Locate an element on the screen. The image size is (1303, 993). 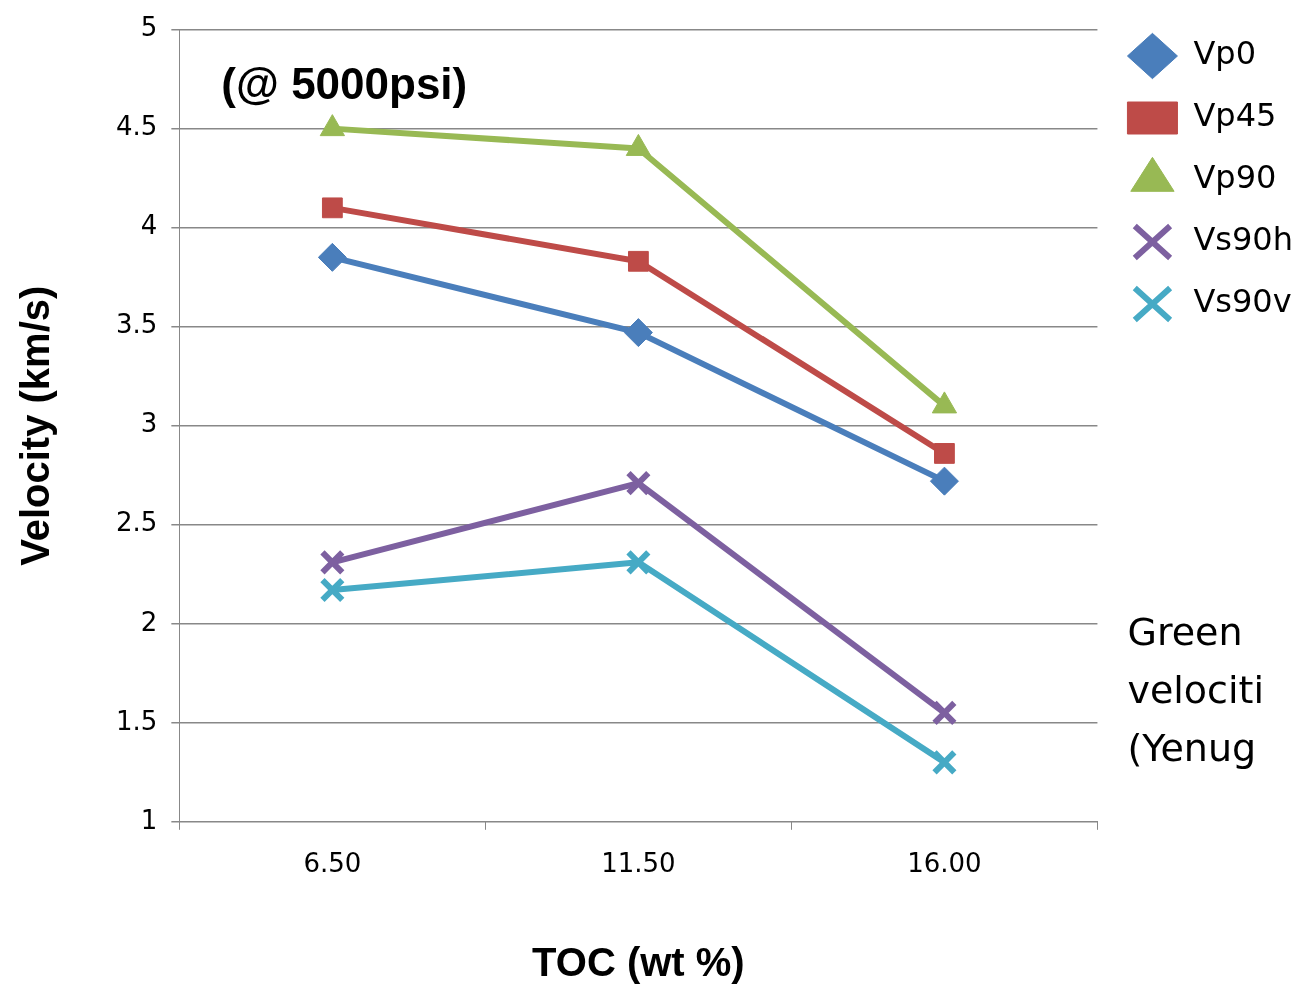
y-tick-label: 3 is located at coordinates (149, 423).